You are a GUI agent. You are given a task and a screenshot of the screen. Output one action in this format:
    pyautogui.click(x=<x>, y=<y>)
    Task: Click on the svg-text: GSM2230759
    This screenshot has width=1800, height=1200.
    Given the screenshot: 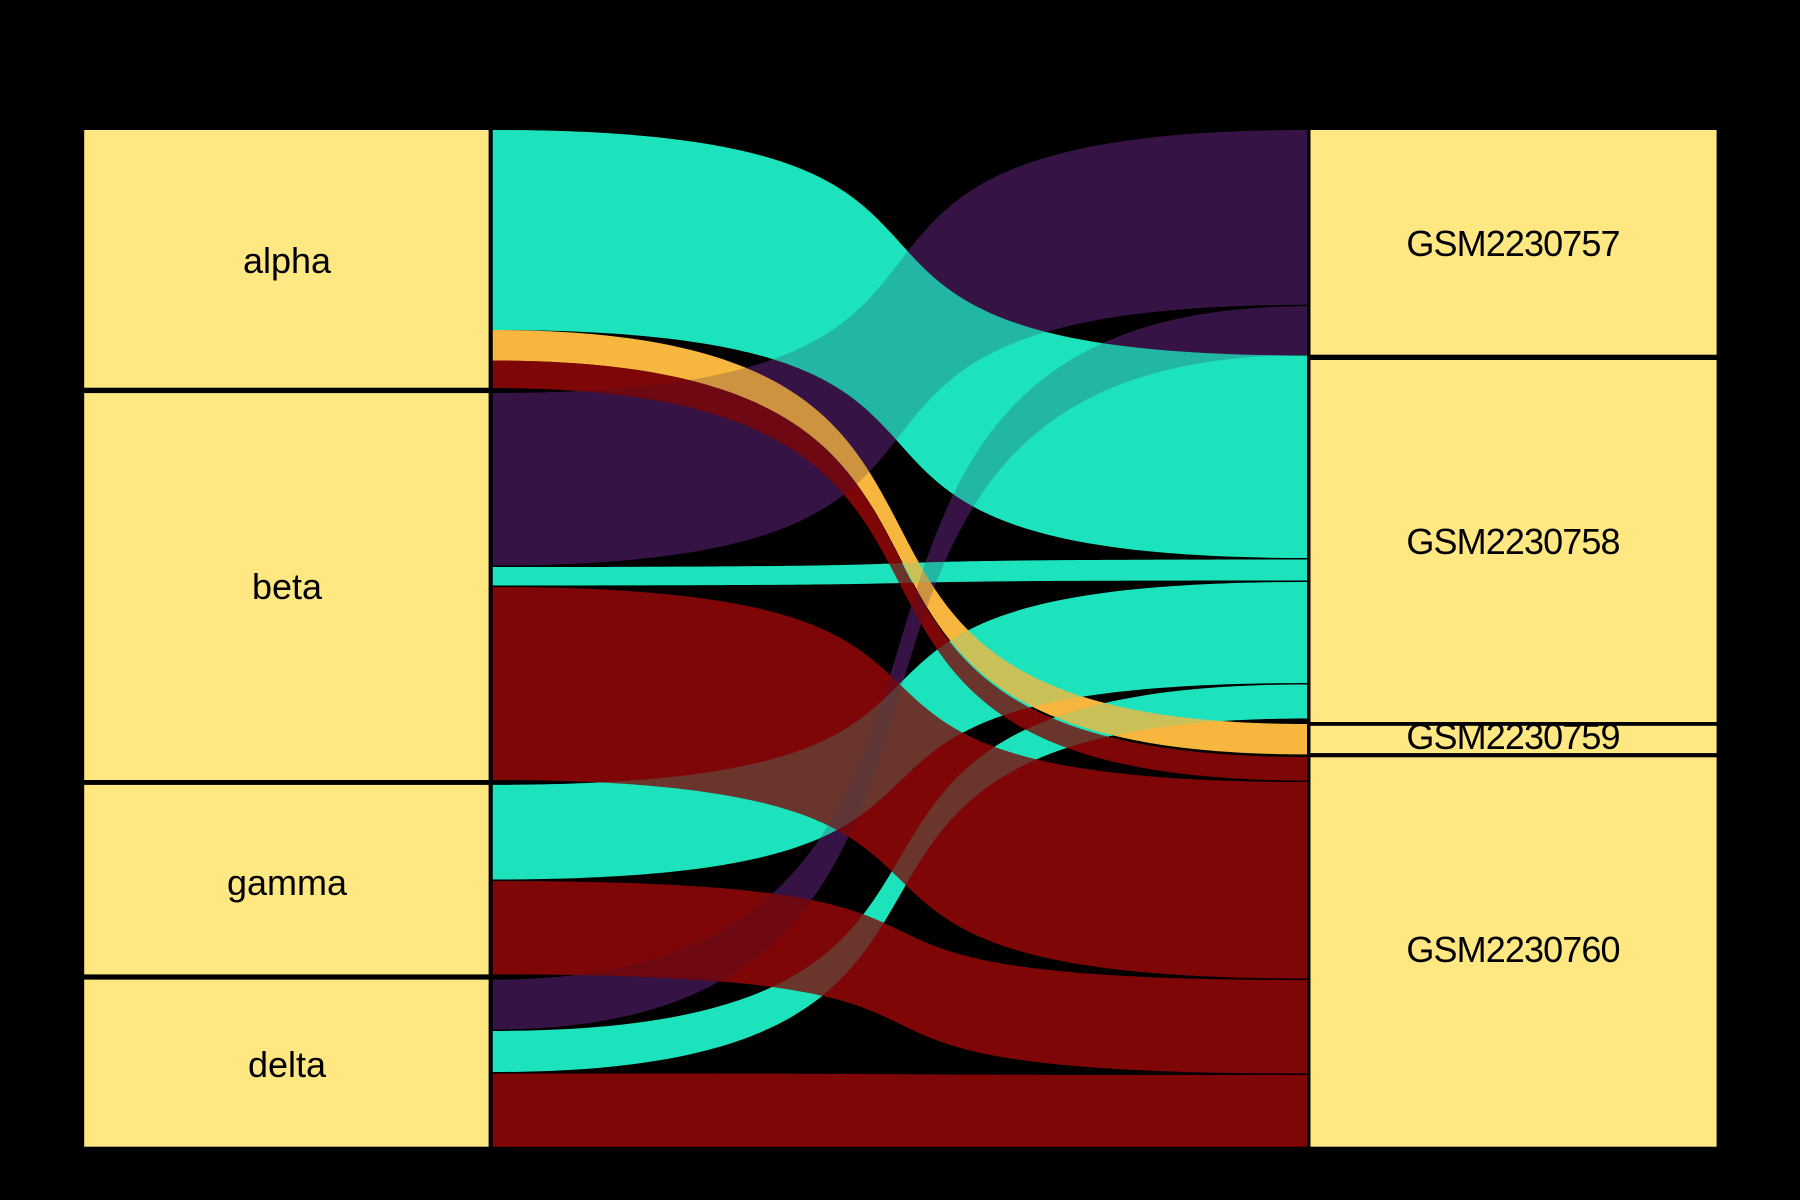 What is the action you would take?
    pyautogui.click(x=1512, y=736)
    